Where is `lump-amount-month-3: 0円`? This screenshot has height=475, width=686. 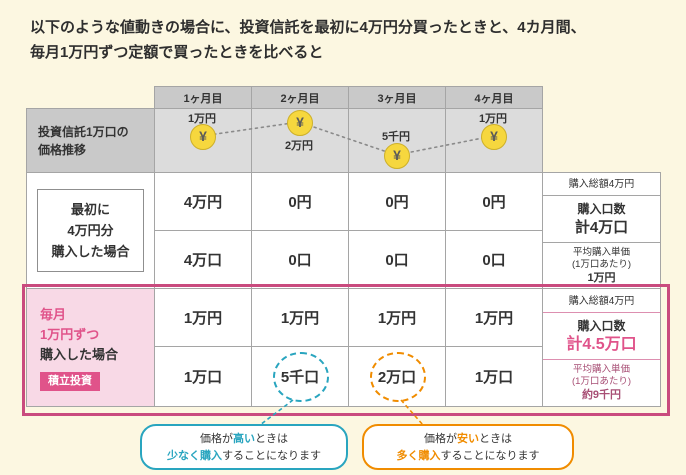
lump-amount-month-3: 0円 is located at coordinates (397, 201).